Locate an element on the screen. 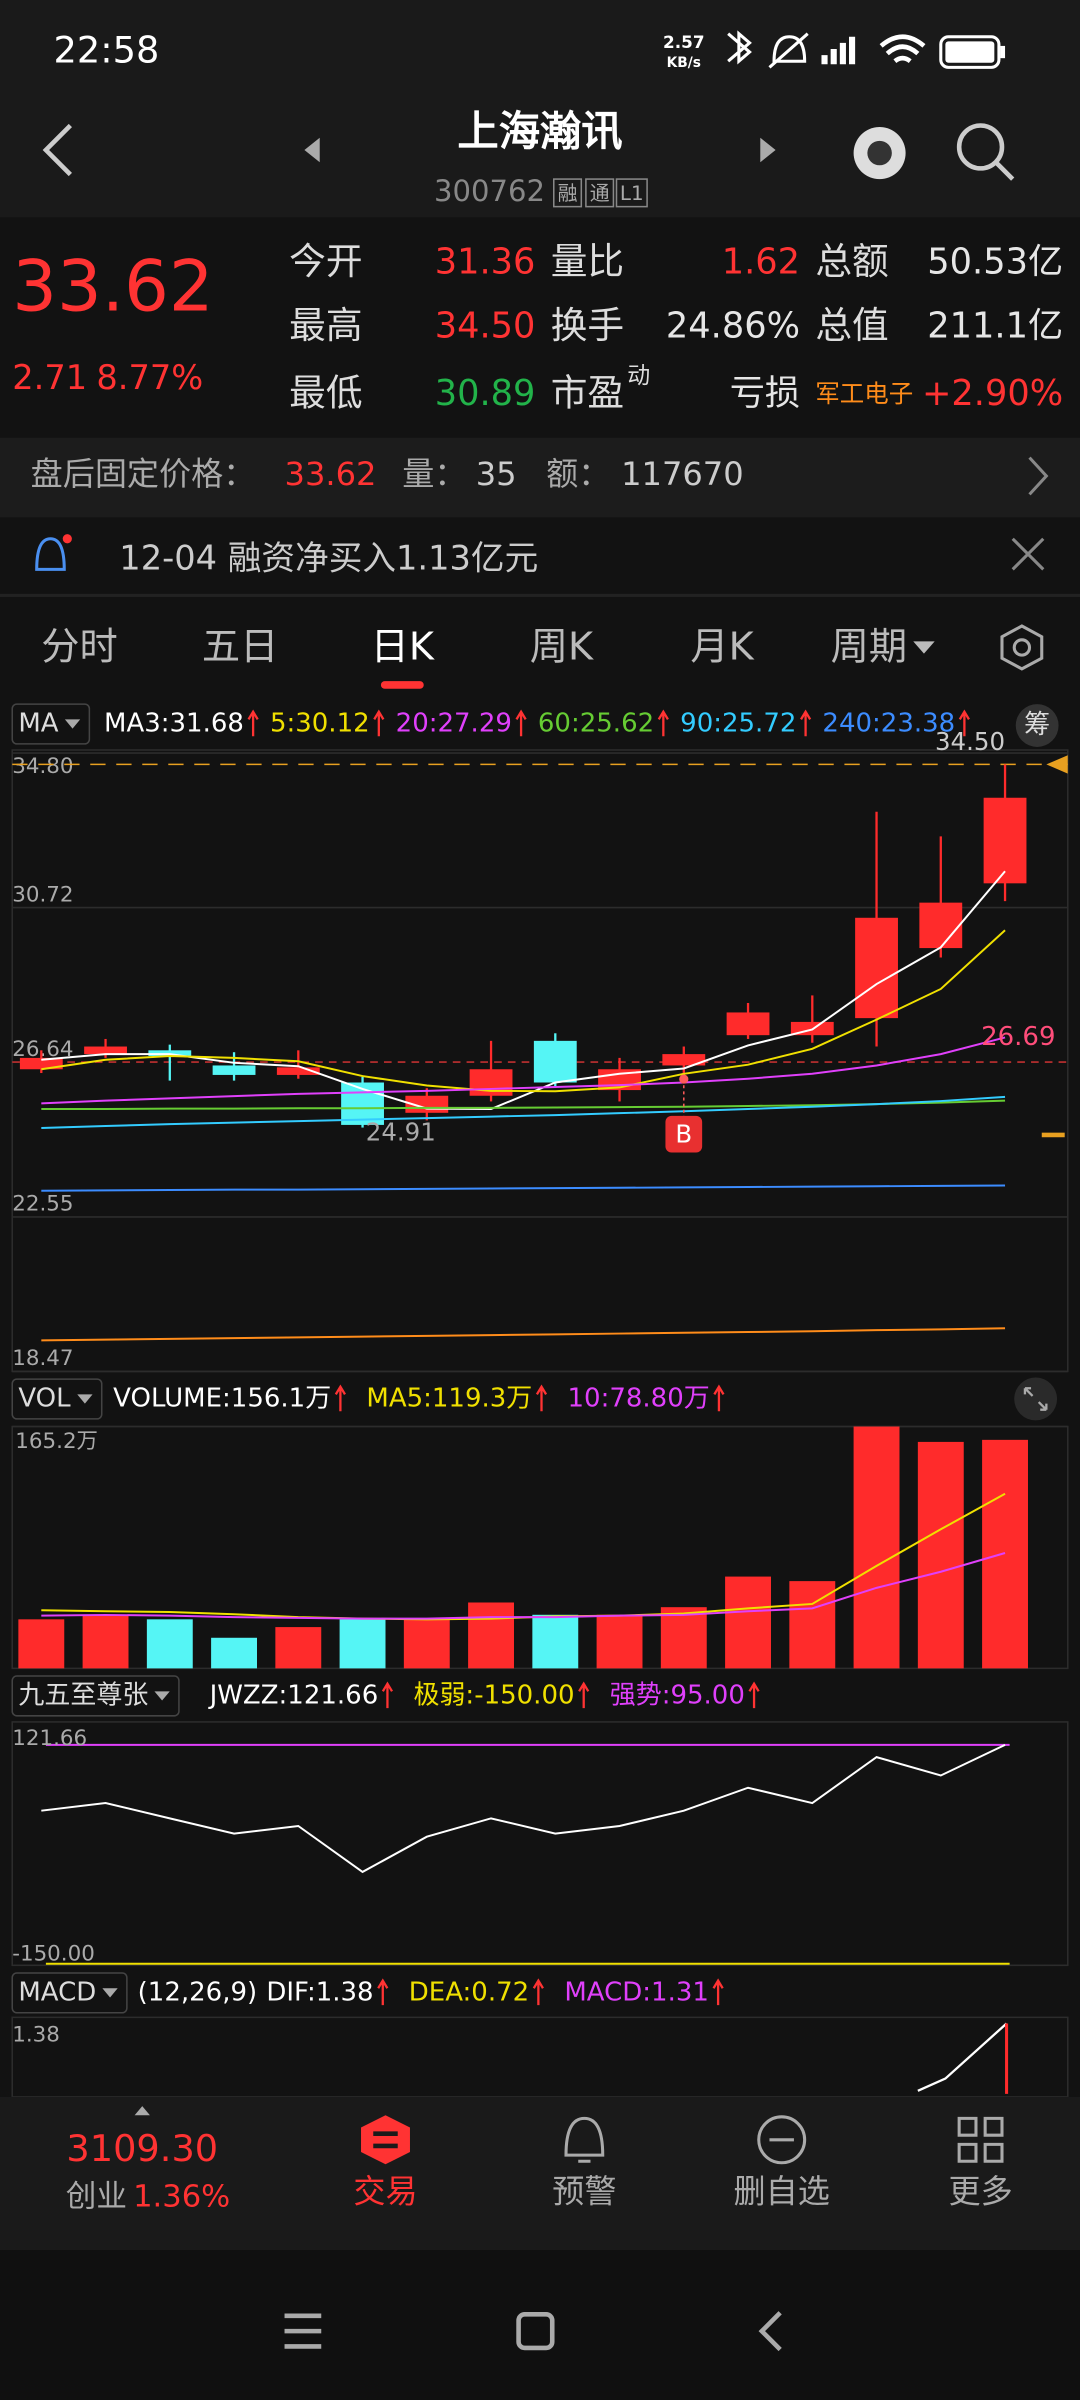 Image resolution: width=1080 pixels, height=2400 pixels. stock-name: 上海瀚讯 is located at coordinates (539, 132).